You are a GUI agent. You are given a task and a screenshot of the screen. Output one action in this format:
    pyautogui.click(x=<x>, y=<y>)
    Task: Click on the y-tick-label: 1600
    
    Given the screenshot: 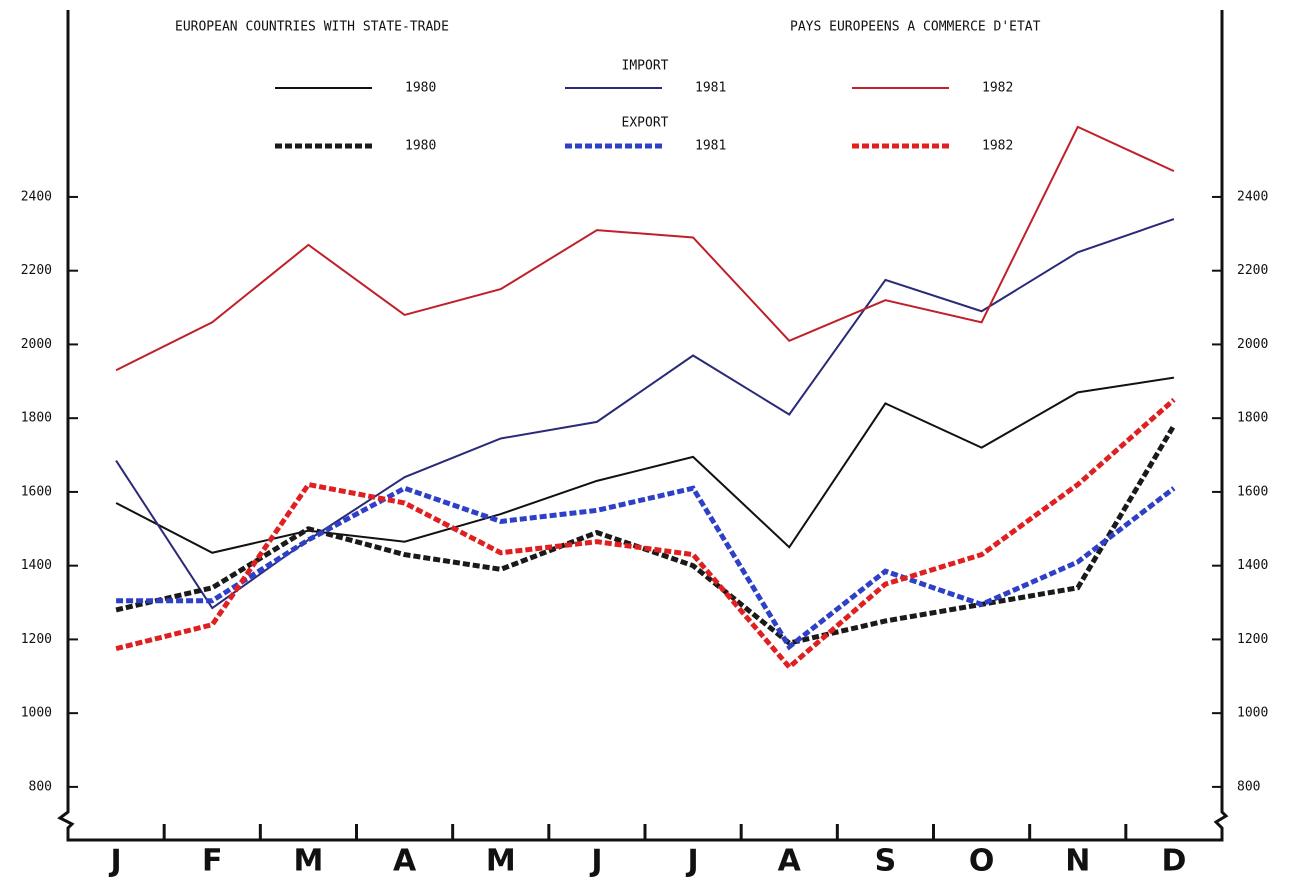 What is the action you would take?
    pyautogui.click(x=36, y=491)
    